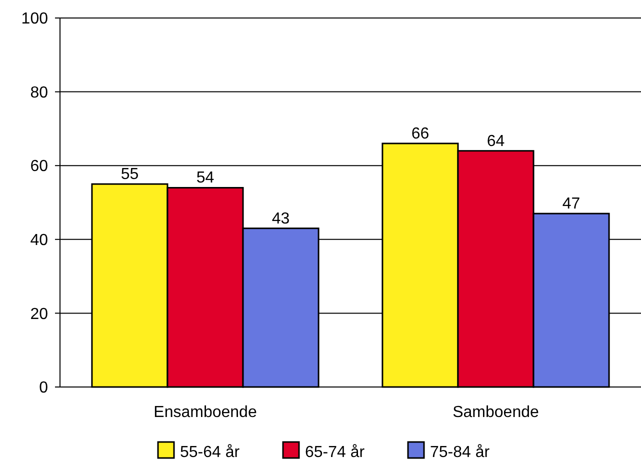 The width and height of the screenshot is (641, 467). I want to click on legend-label: 75-84 år, so click(460, 452).